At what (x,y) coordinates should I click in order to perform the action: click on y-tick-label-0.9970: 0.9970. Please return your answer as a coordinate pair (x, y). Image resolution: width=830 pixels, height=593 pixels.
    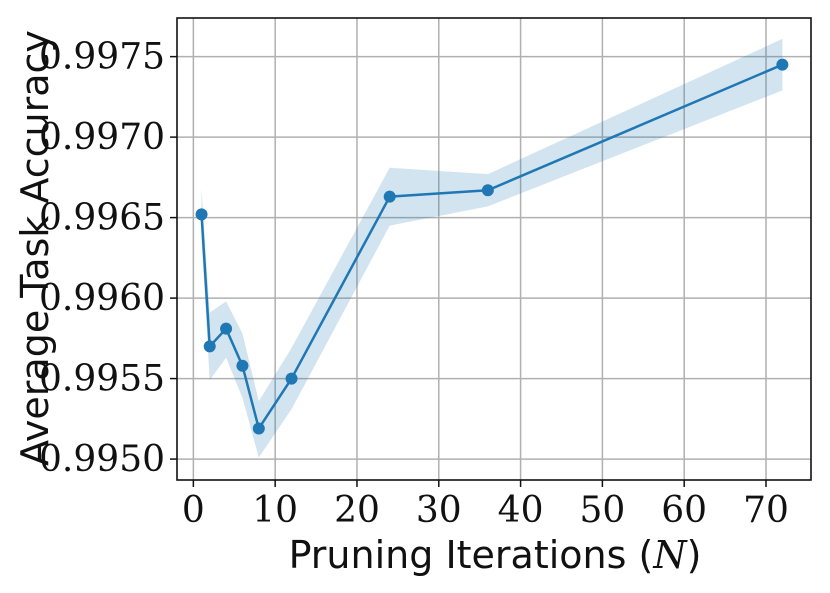
    Looking at the image, I should click on (102, 137).